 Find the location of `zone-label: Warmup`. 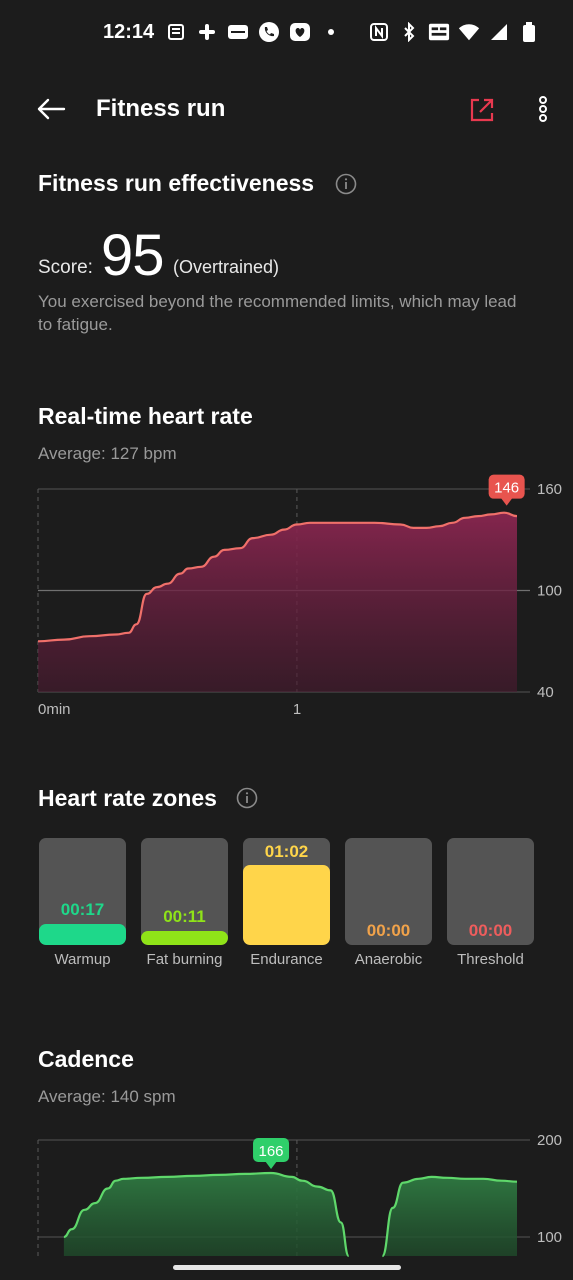

zone-label: Warmup is located at coordinates (82, 959).